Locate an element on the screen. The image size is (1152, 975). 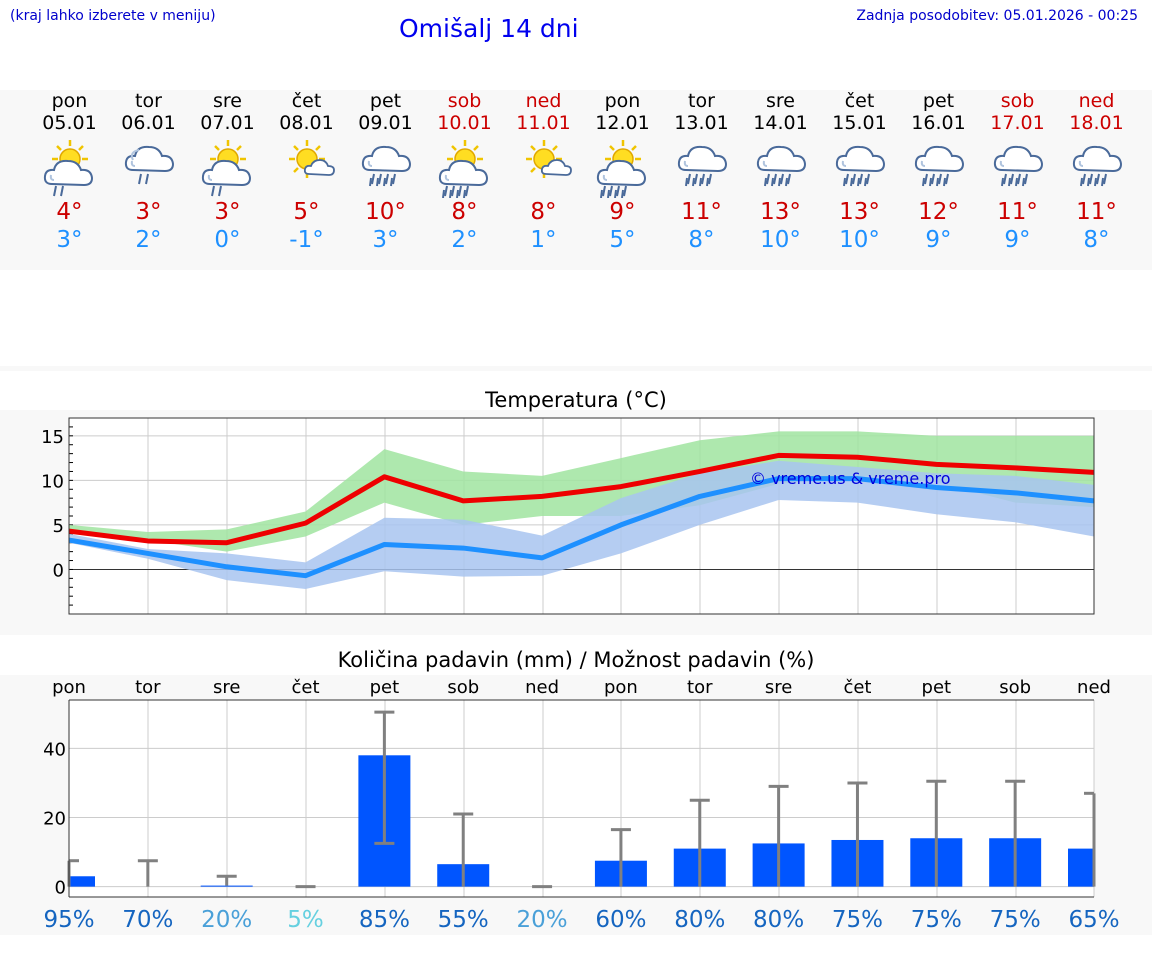
min-temp: 9° is located at coordinates (1017, 240).